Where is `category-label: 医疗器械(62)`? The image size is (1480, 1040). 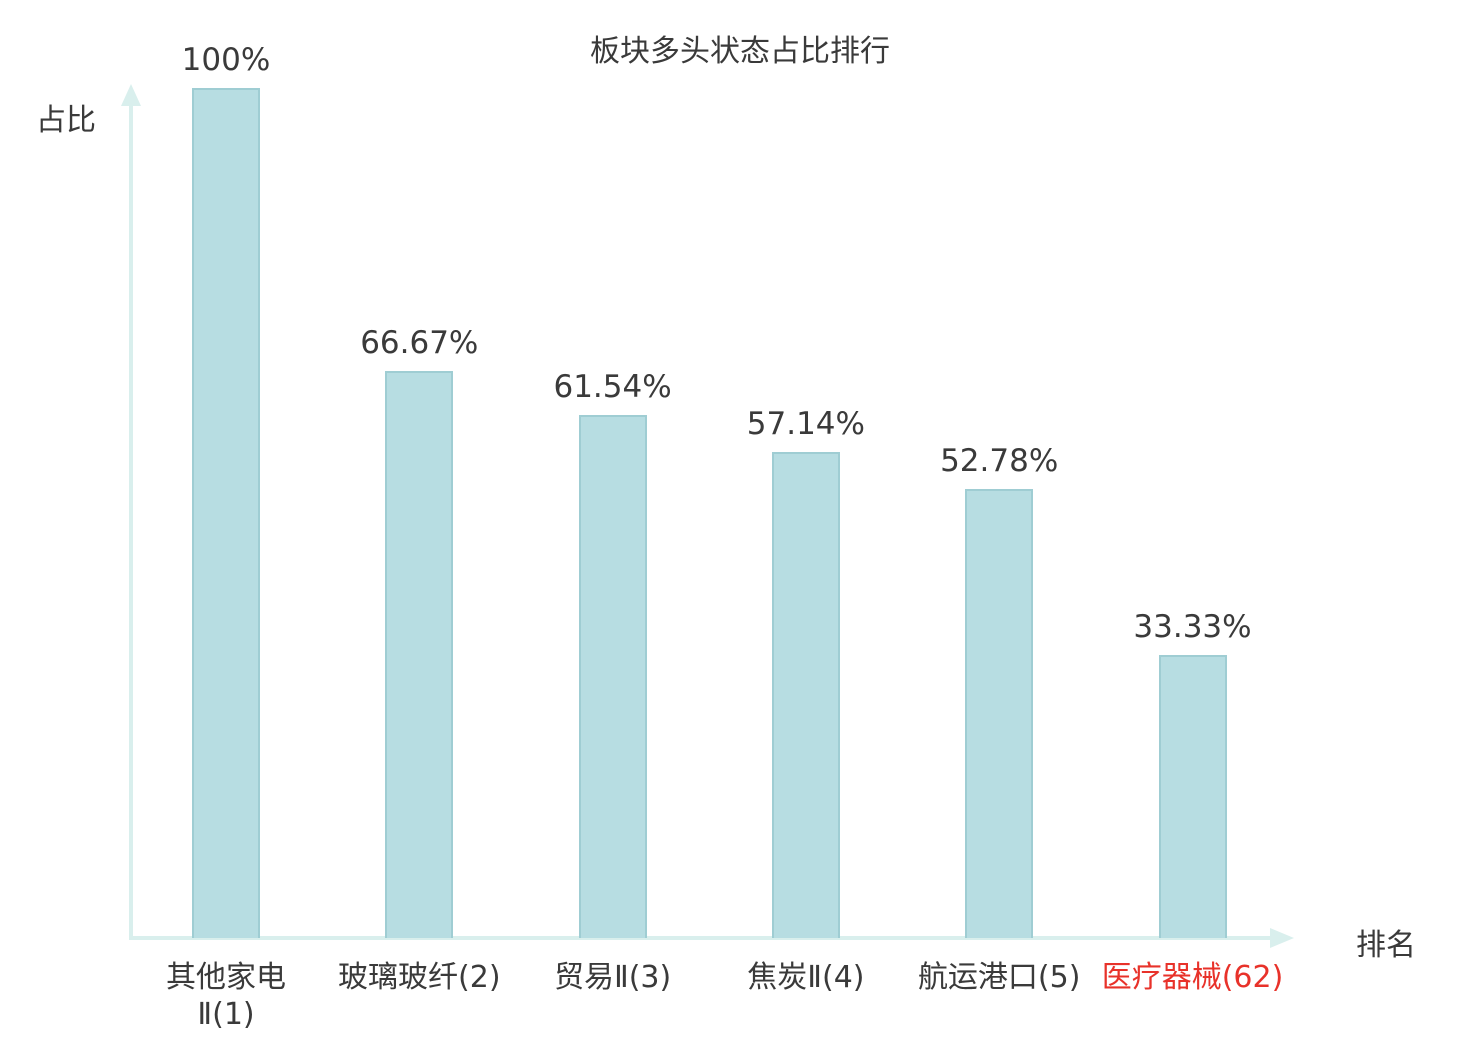
category-label: 医疗器械(62) is located at coordinates (1192, 977).